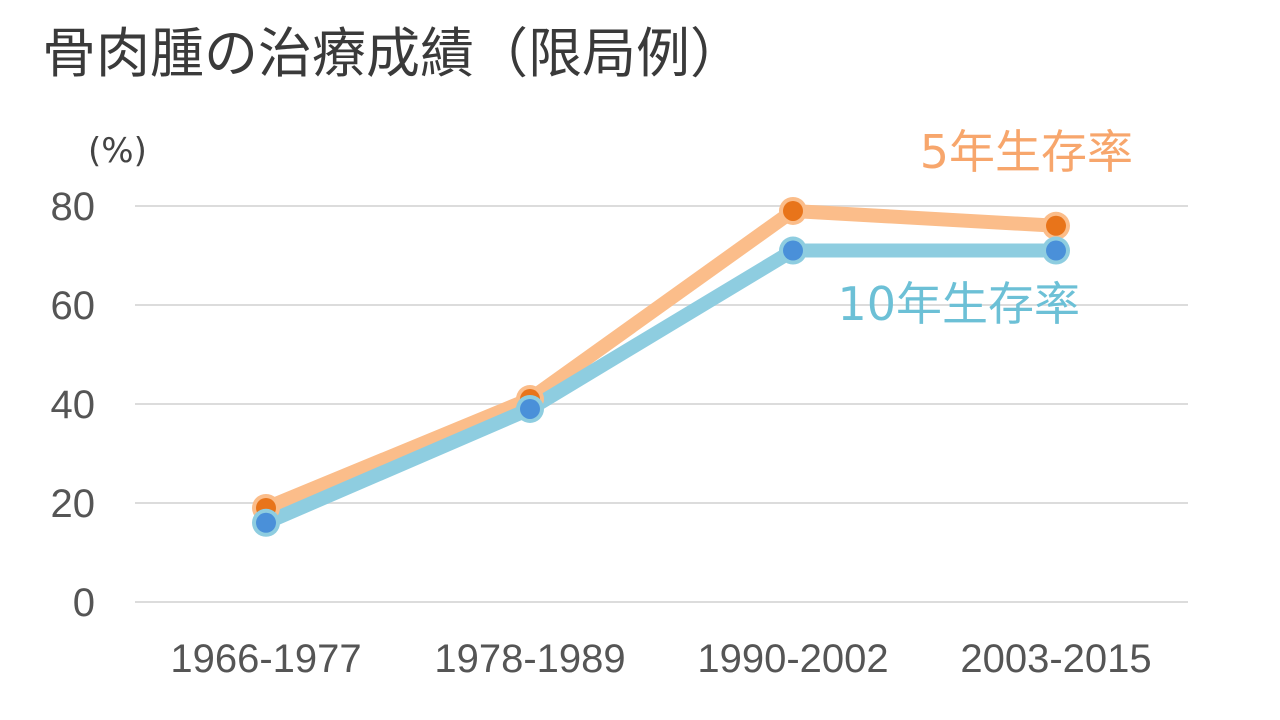 Image resolution: width=1280 pixels, height=720 pixels. Describe the element at coordinates (958, 304) in the screenshot. I see `ten-year-series-label: 10年生存率` at that location.